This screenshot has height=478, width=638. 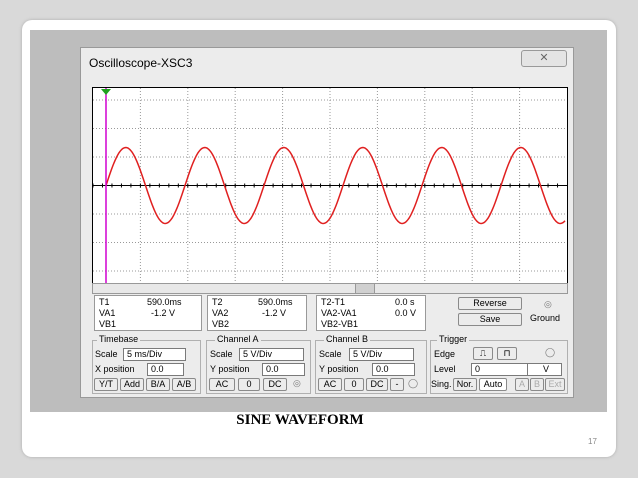 I want to click on radio: ◎, so click(x=297, y=383).